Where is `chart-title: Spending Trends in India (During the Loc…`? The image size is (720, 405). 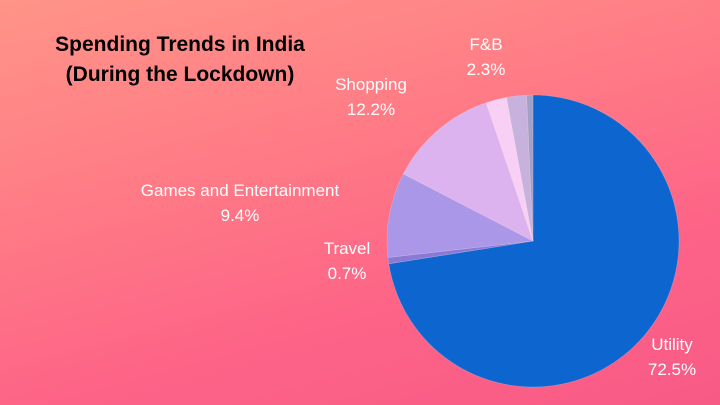 chart-title: Spending Trends in India (During the Loc… is located at coordinates (180, 60).